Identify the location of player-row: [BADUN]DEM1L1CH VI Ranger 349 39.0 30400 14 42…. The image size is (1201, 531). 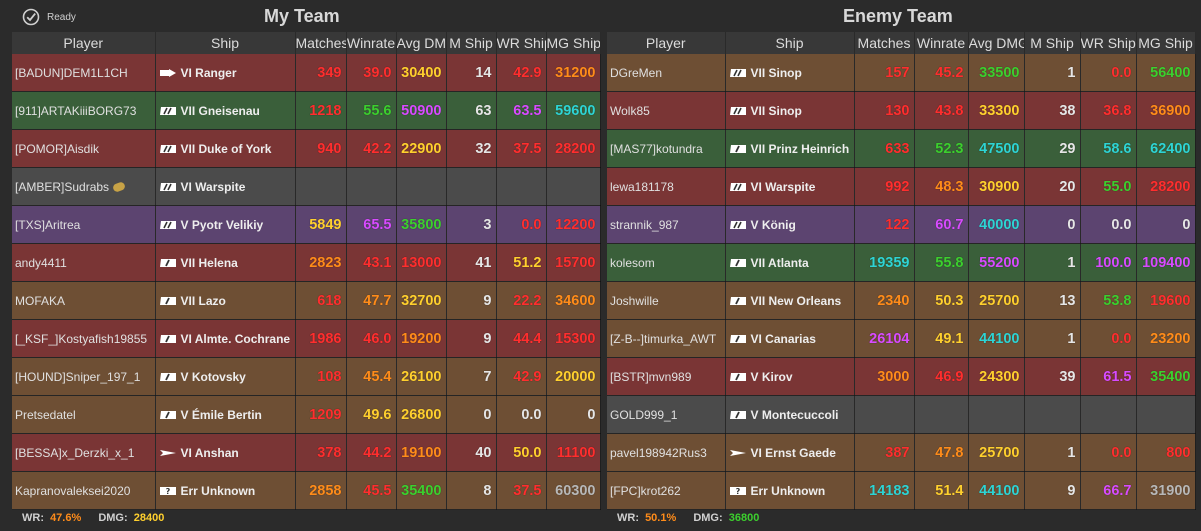
(306, 73).